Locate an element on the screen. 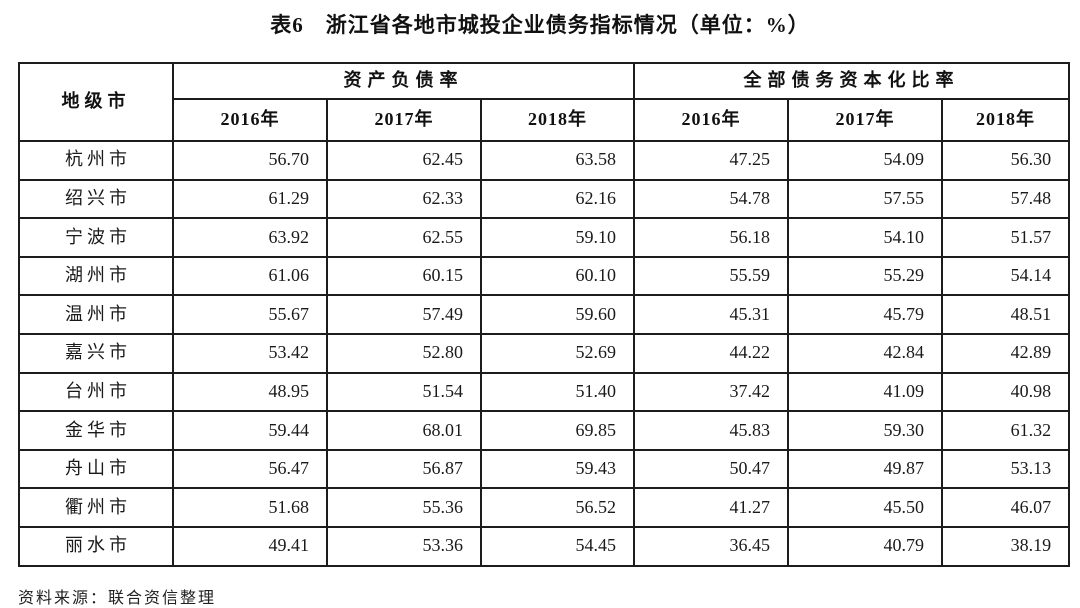 The width and height of the screenshot is (1080, 608). value-cell: 63.58 is located at coordinates (557, 160).